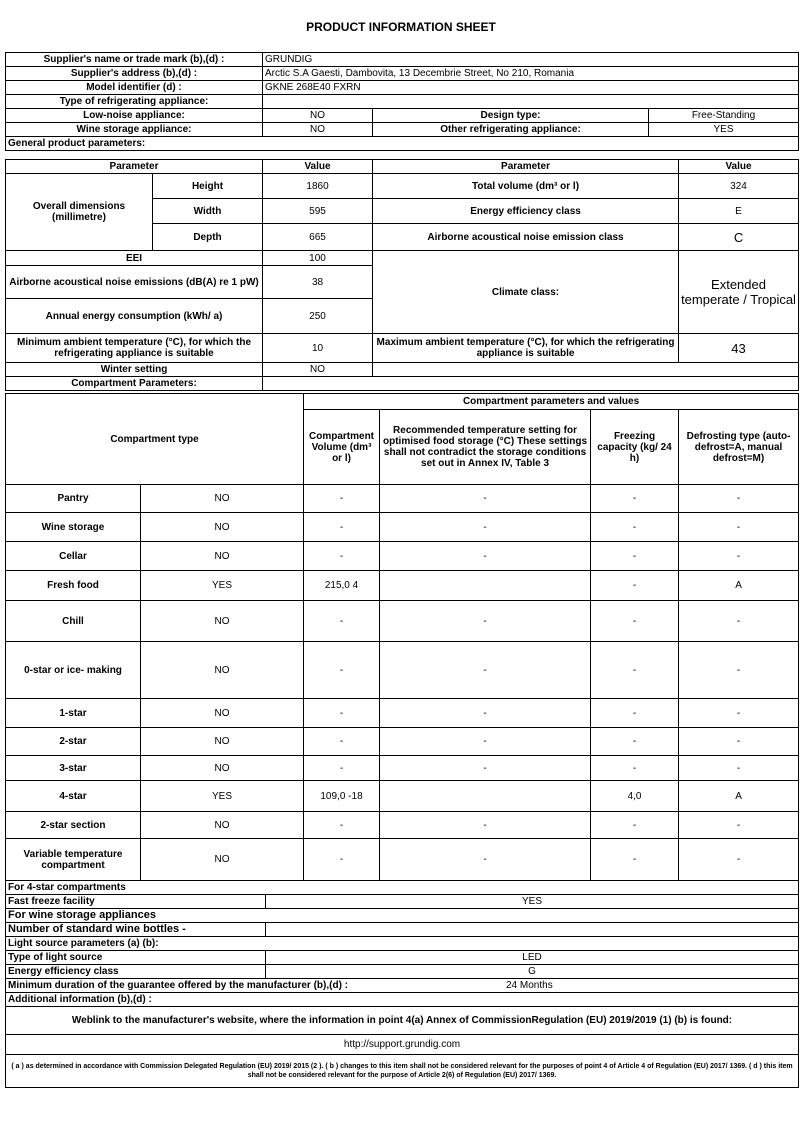  I want to click on other-appliance-value: YES, so click(723, 129).